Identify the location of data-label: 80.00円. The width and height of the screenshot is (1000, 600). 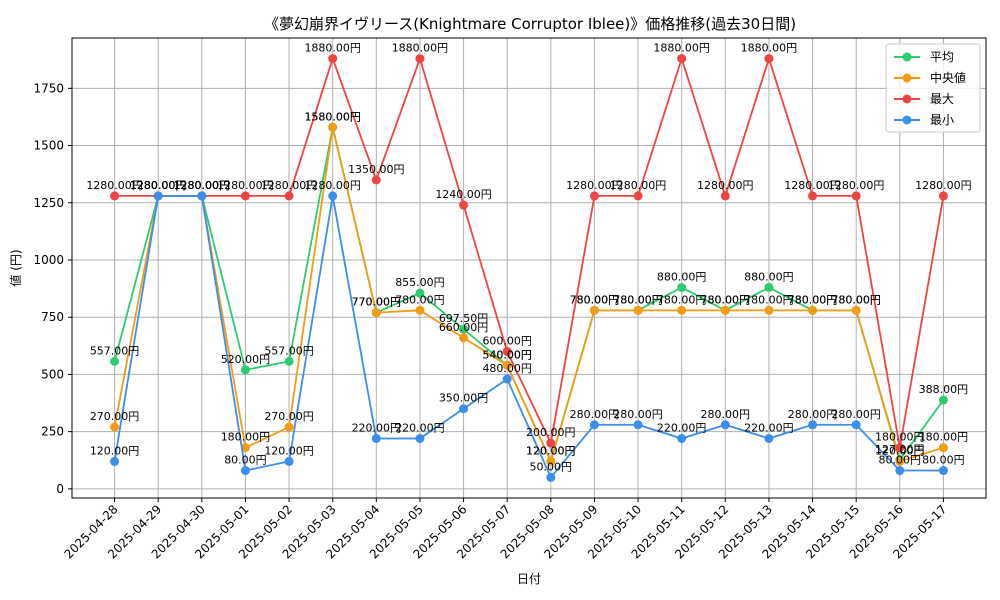
(245, 460).